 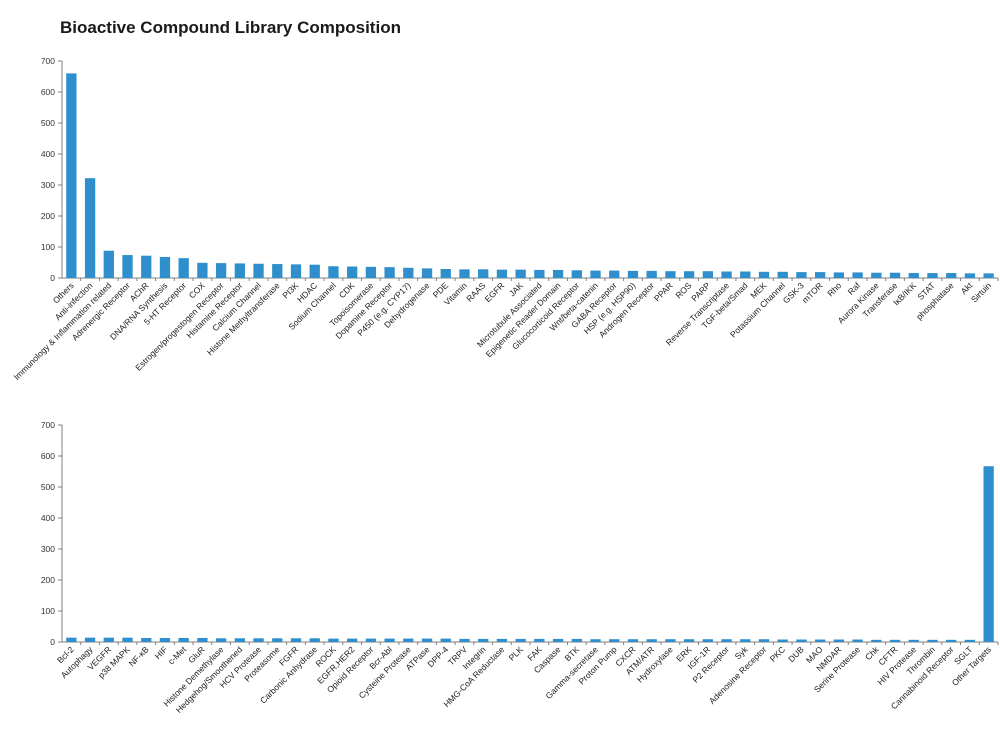 What do you see at coordinates (981, 292) in the screenshot?
I see `x-category-label: Sirtuin` at bounding box center [981, 292].